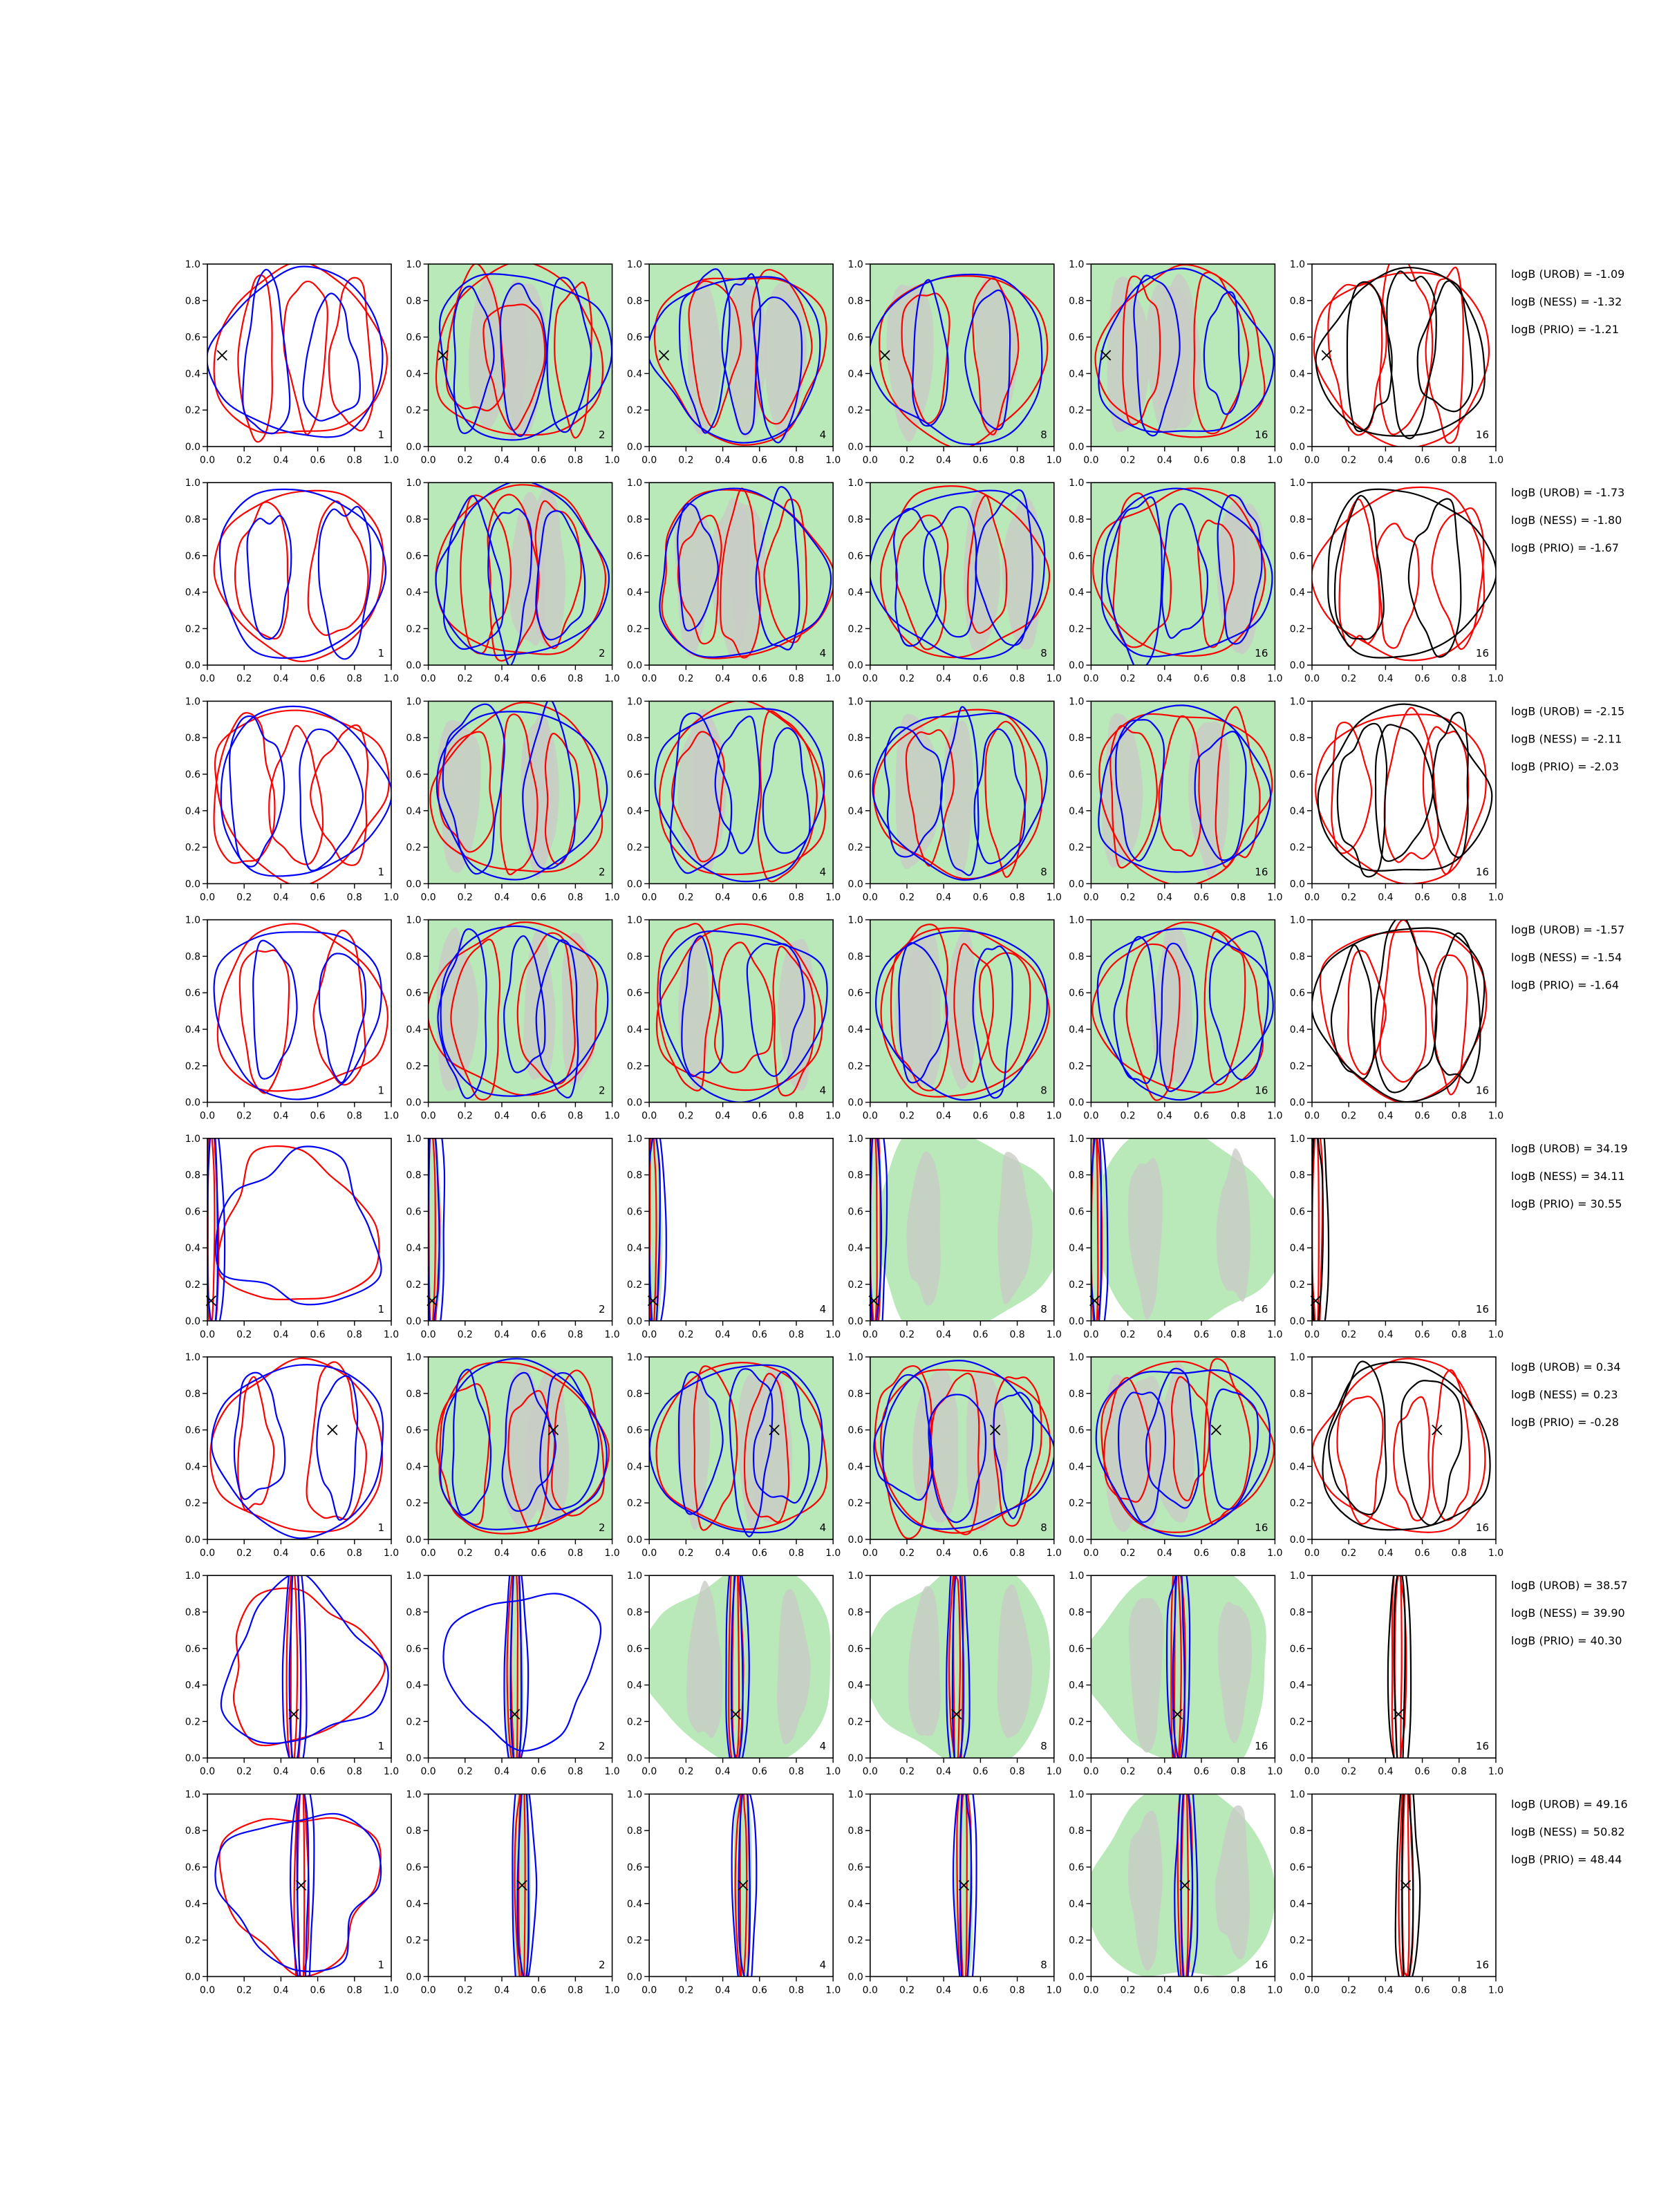 The image size is (1659, 2212). I want to click on panel-r7-c3: 0.0 0.2 0.4 0.6 0.8 1.0 0.0 0.2 0.4 0.6 0.8 1.0 4, so click(734, 1674).